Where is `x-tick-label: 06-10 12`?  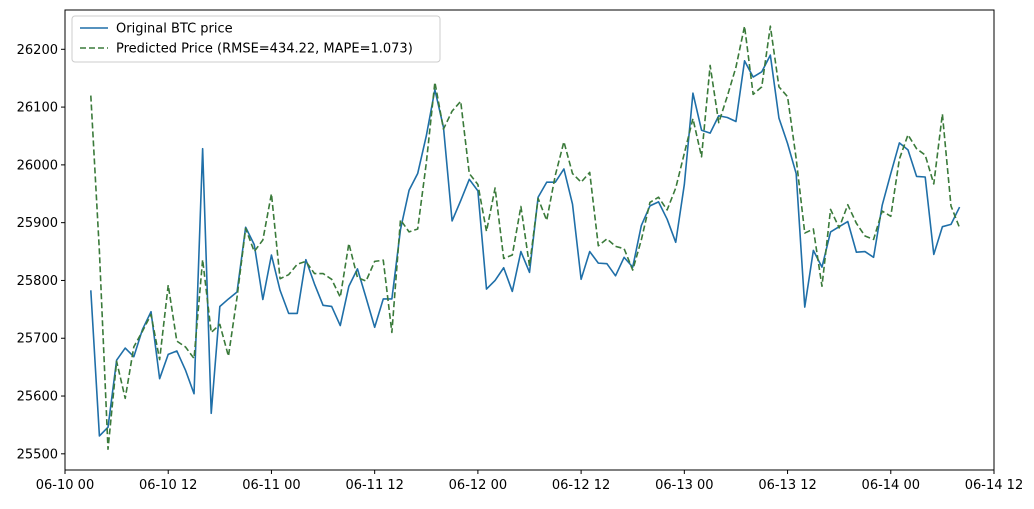
x-tick-label: 06-10 12 is located at coordinates (168, 485).